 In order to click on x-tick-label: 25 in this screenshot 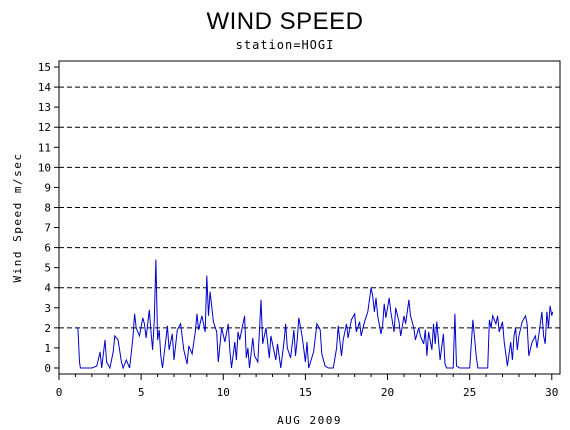, I will do `click(469, 392)`.